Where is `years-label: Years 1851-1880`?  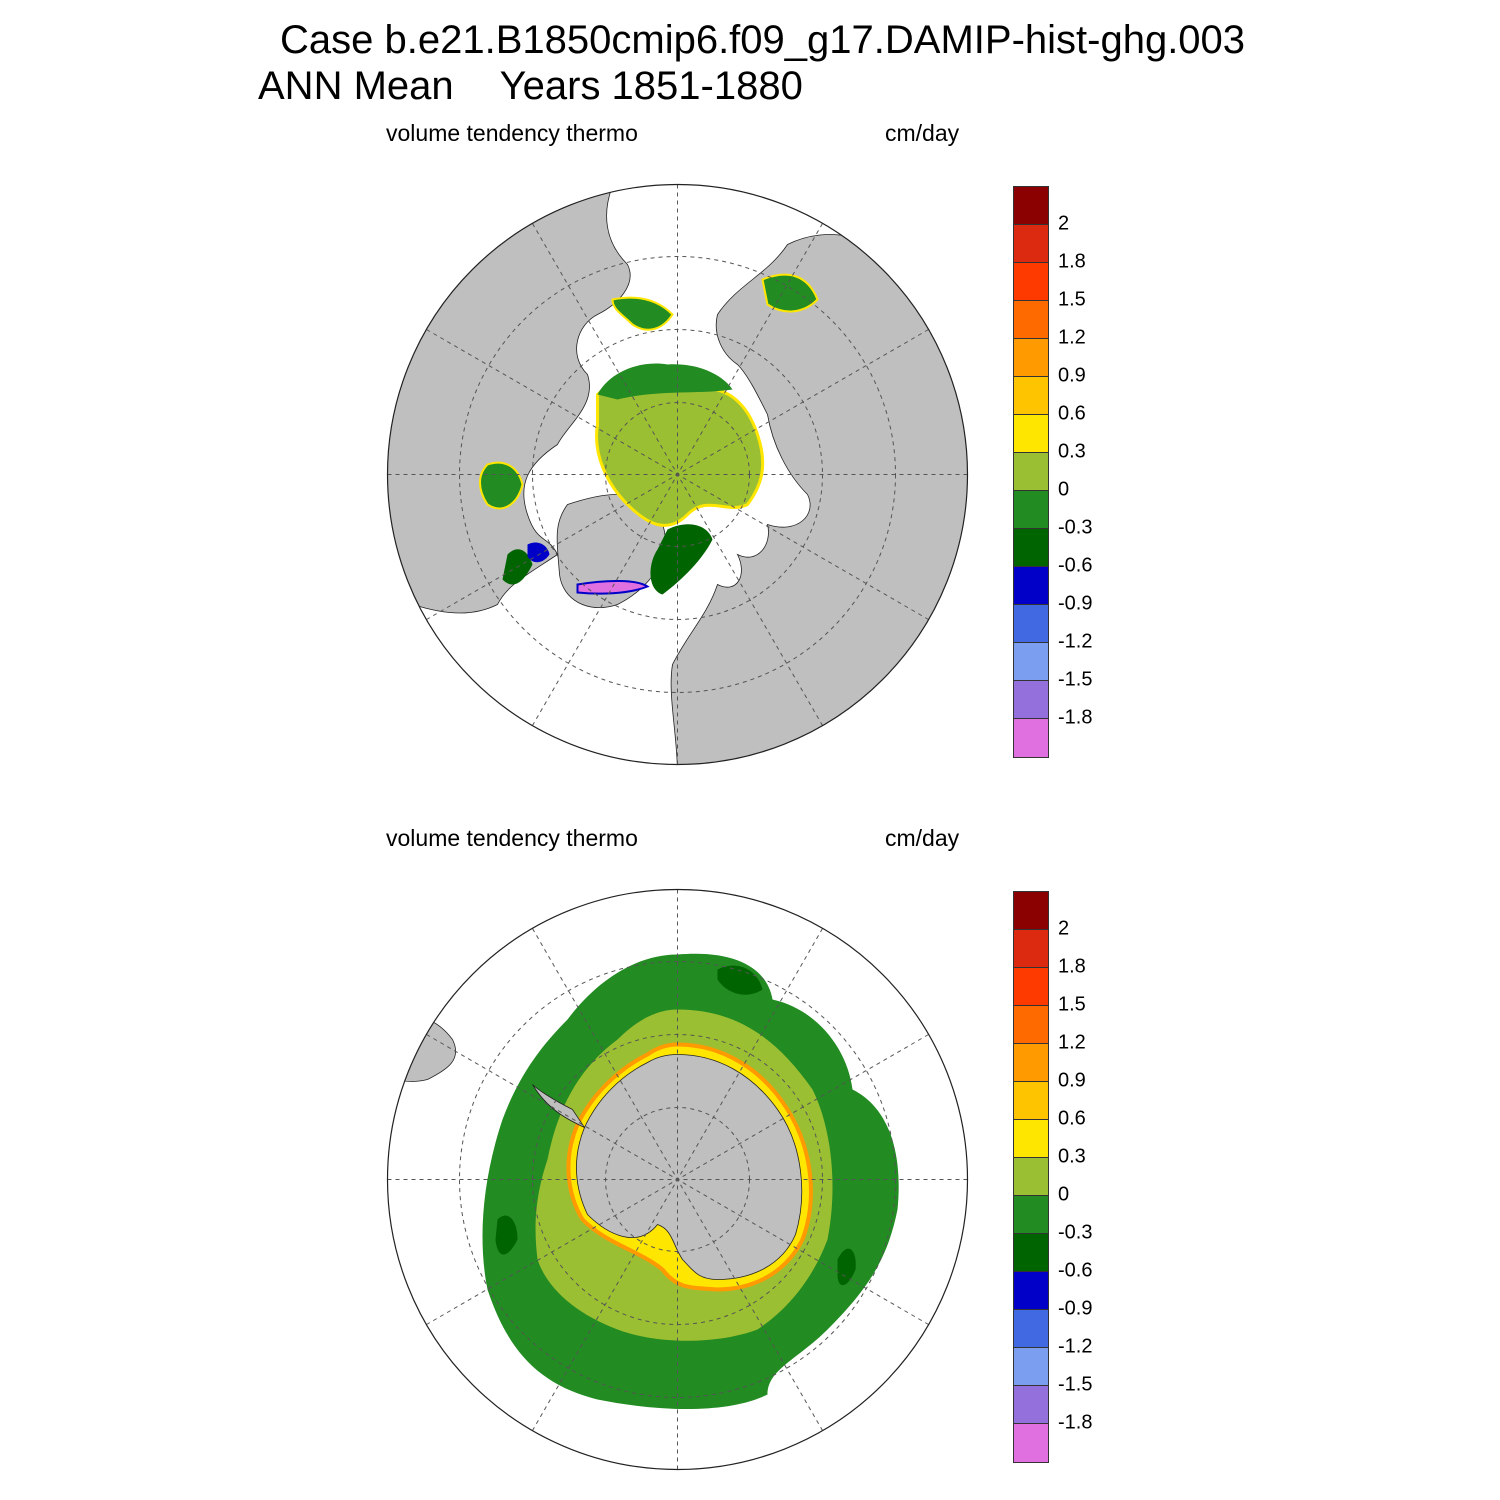 years-label: Years 1851-1880 is located at coordinates (651, 86).